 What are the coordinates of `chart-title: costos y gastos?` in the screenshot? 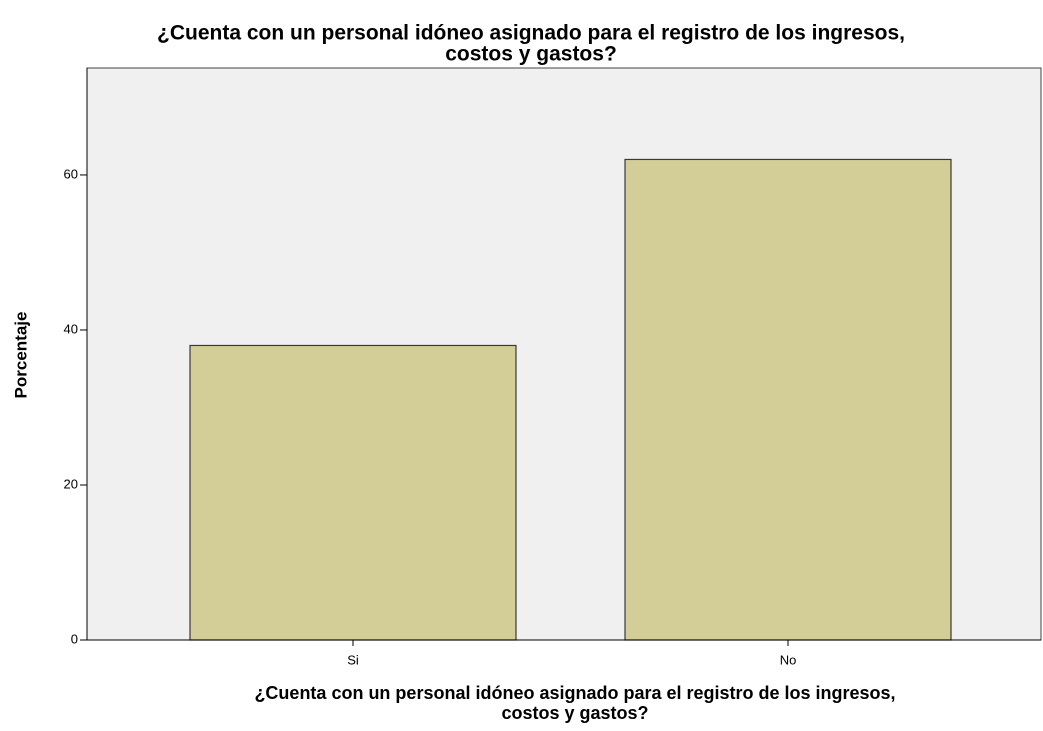 It's located at (531, 54).